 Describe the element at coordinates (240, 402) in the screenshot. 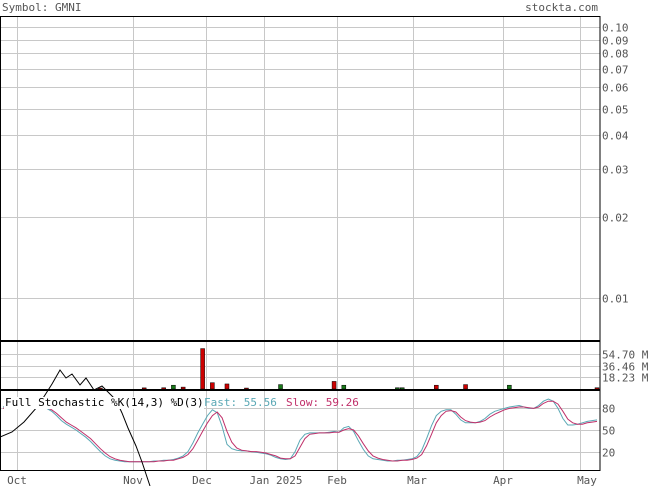

I see `stoch-fast-label: Fast: 55.56` at that location.